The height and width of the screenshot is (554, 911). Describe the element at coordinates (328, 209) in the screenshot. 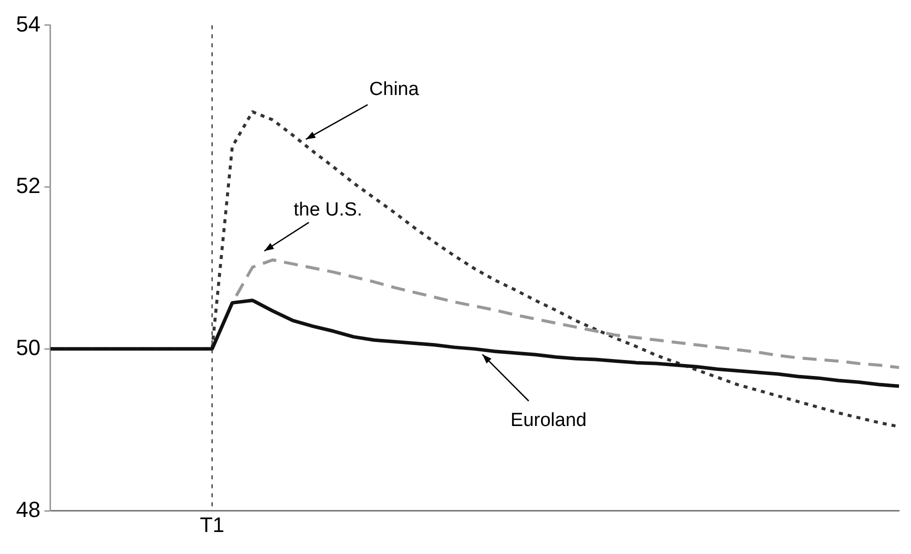

I see `annotation: the U.S.` at that location.